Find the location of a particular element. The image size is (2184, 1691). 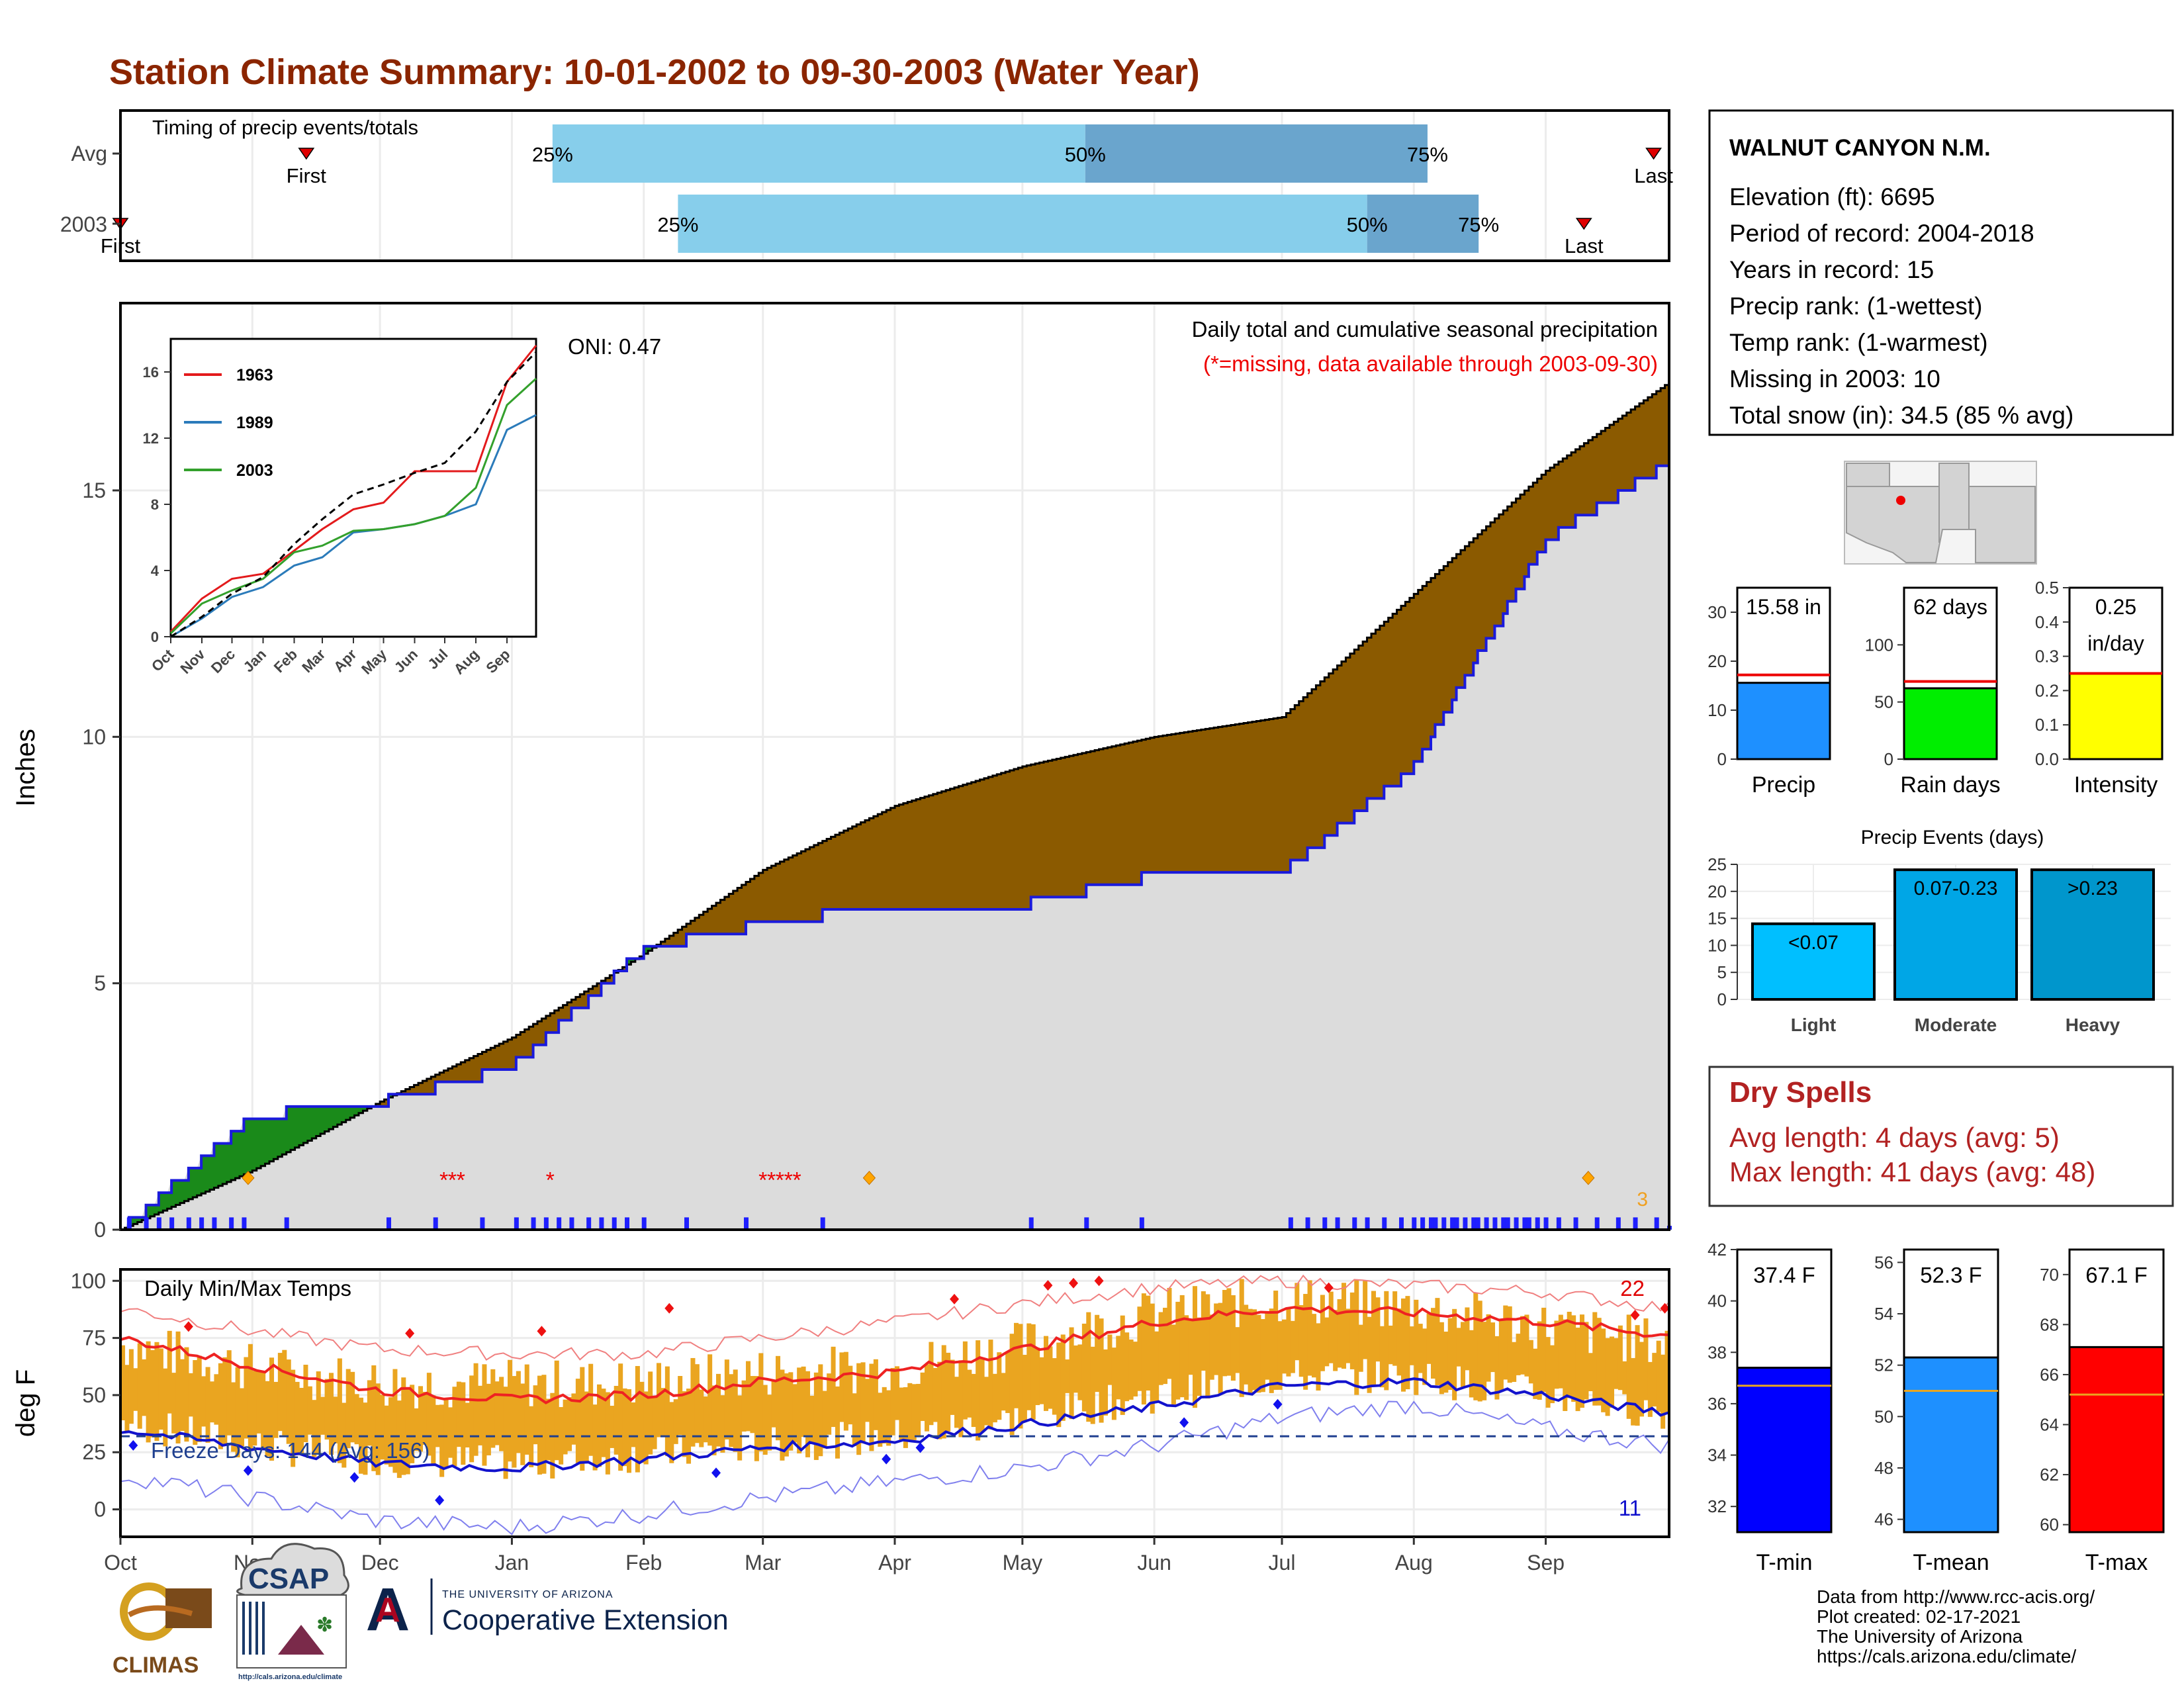

above-average-surplus-area is located at coordinates (392, 1086).